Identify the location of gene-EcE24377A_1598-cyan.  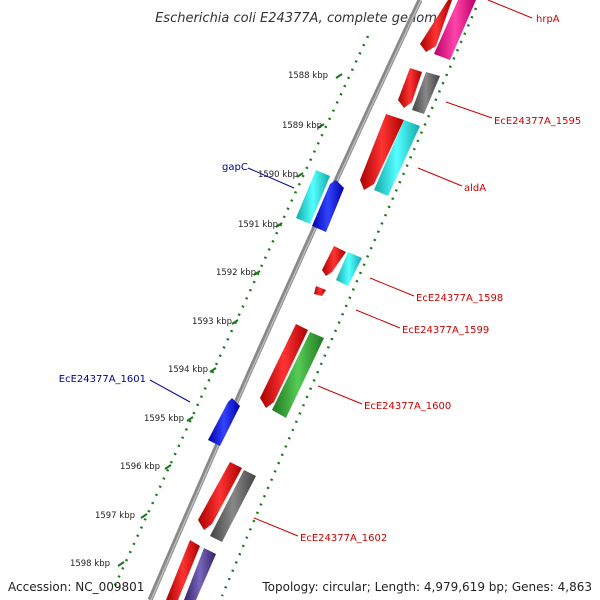
(349, 269).